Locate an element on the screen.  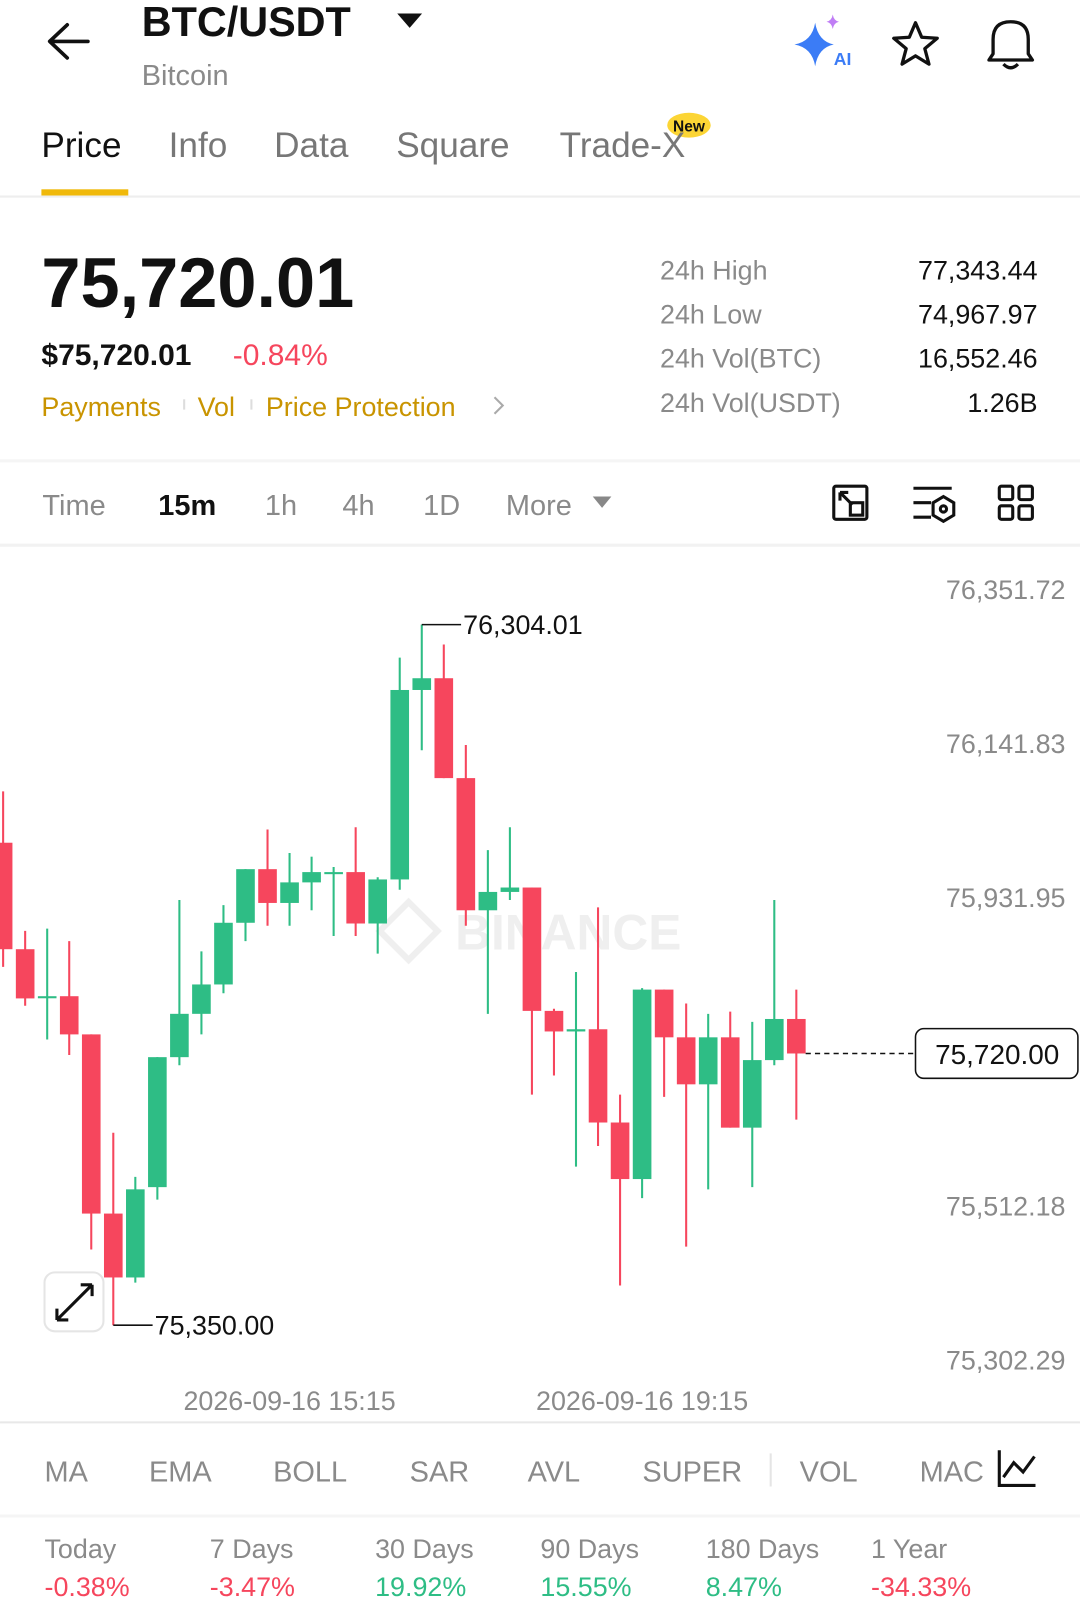
interval: 15m is located at coordinates (187, 506).